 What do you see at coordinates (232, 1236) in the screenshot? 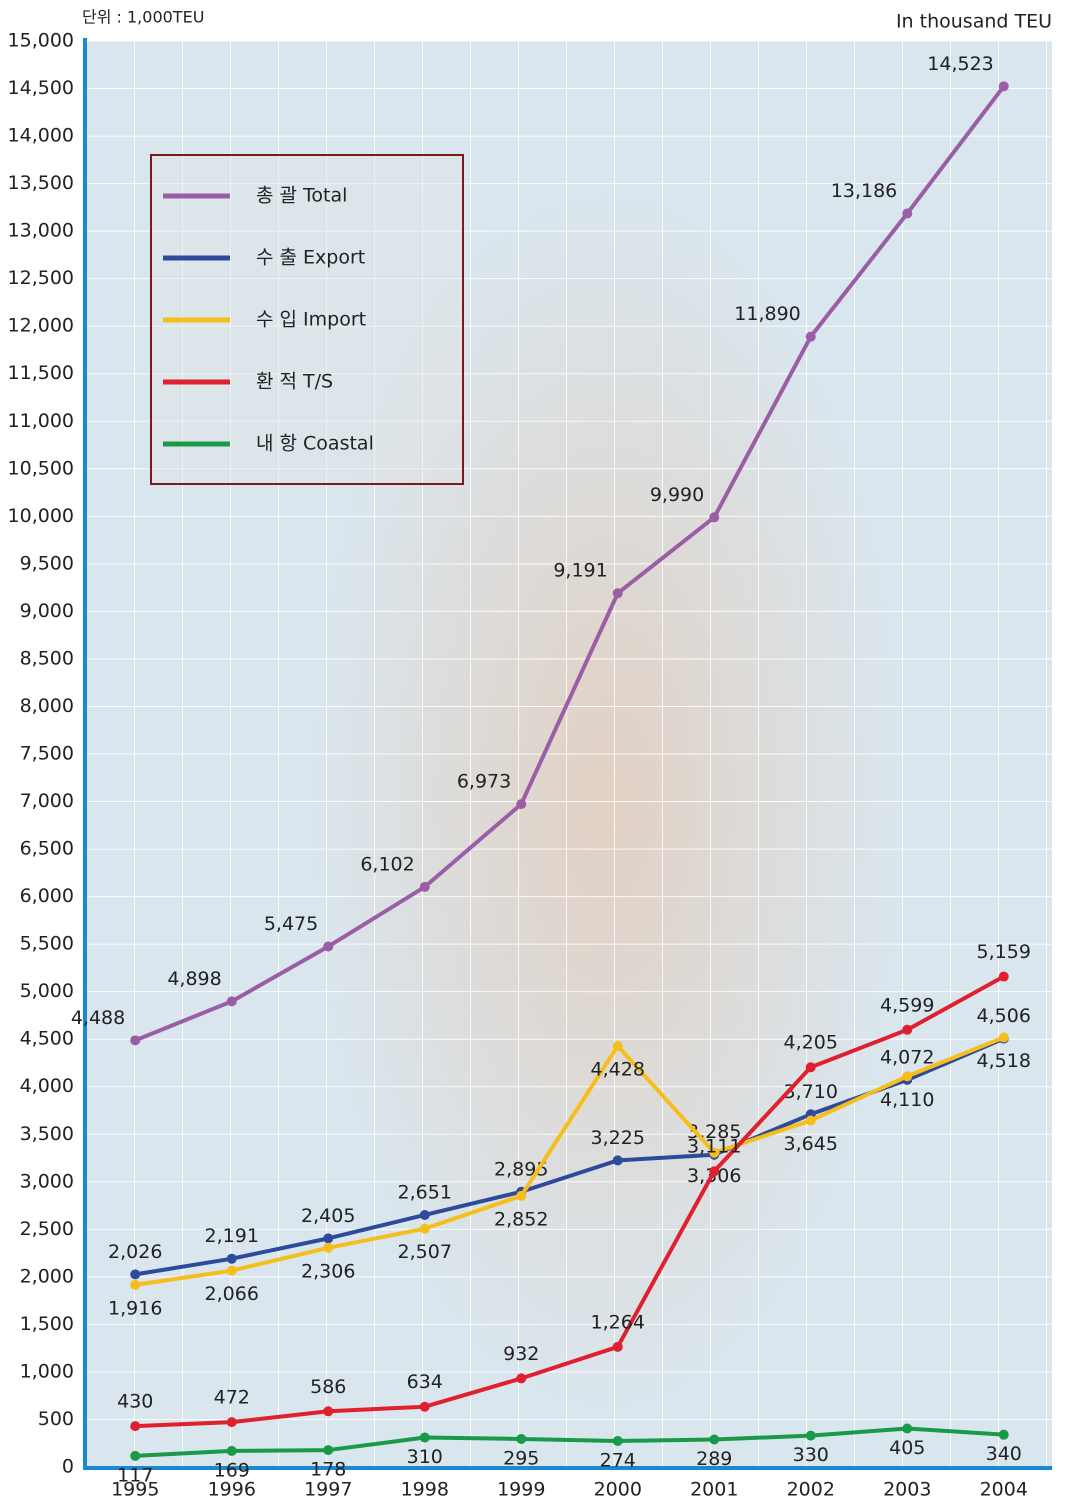
I see `data-label: 2,191` at bounding box center [232, 1236].